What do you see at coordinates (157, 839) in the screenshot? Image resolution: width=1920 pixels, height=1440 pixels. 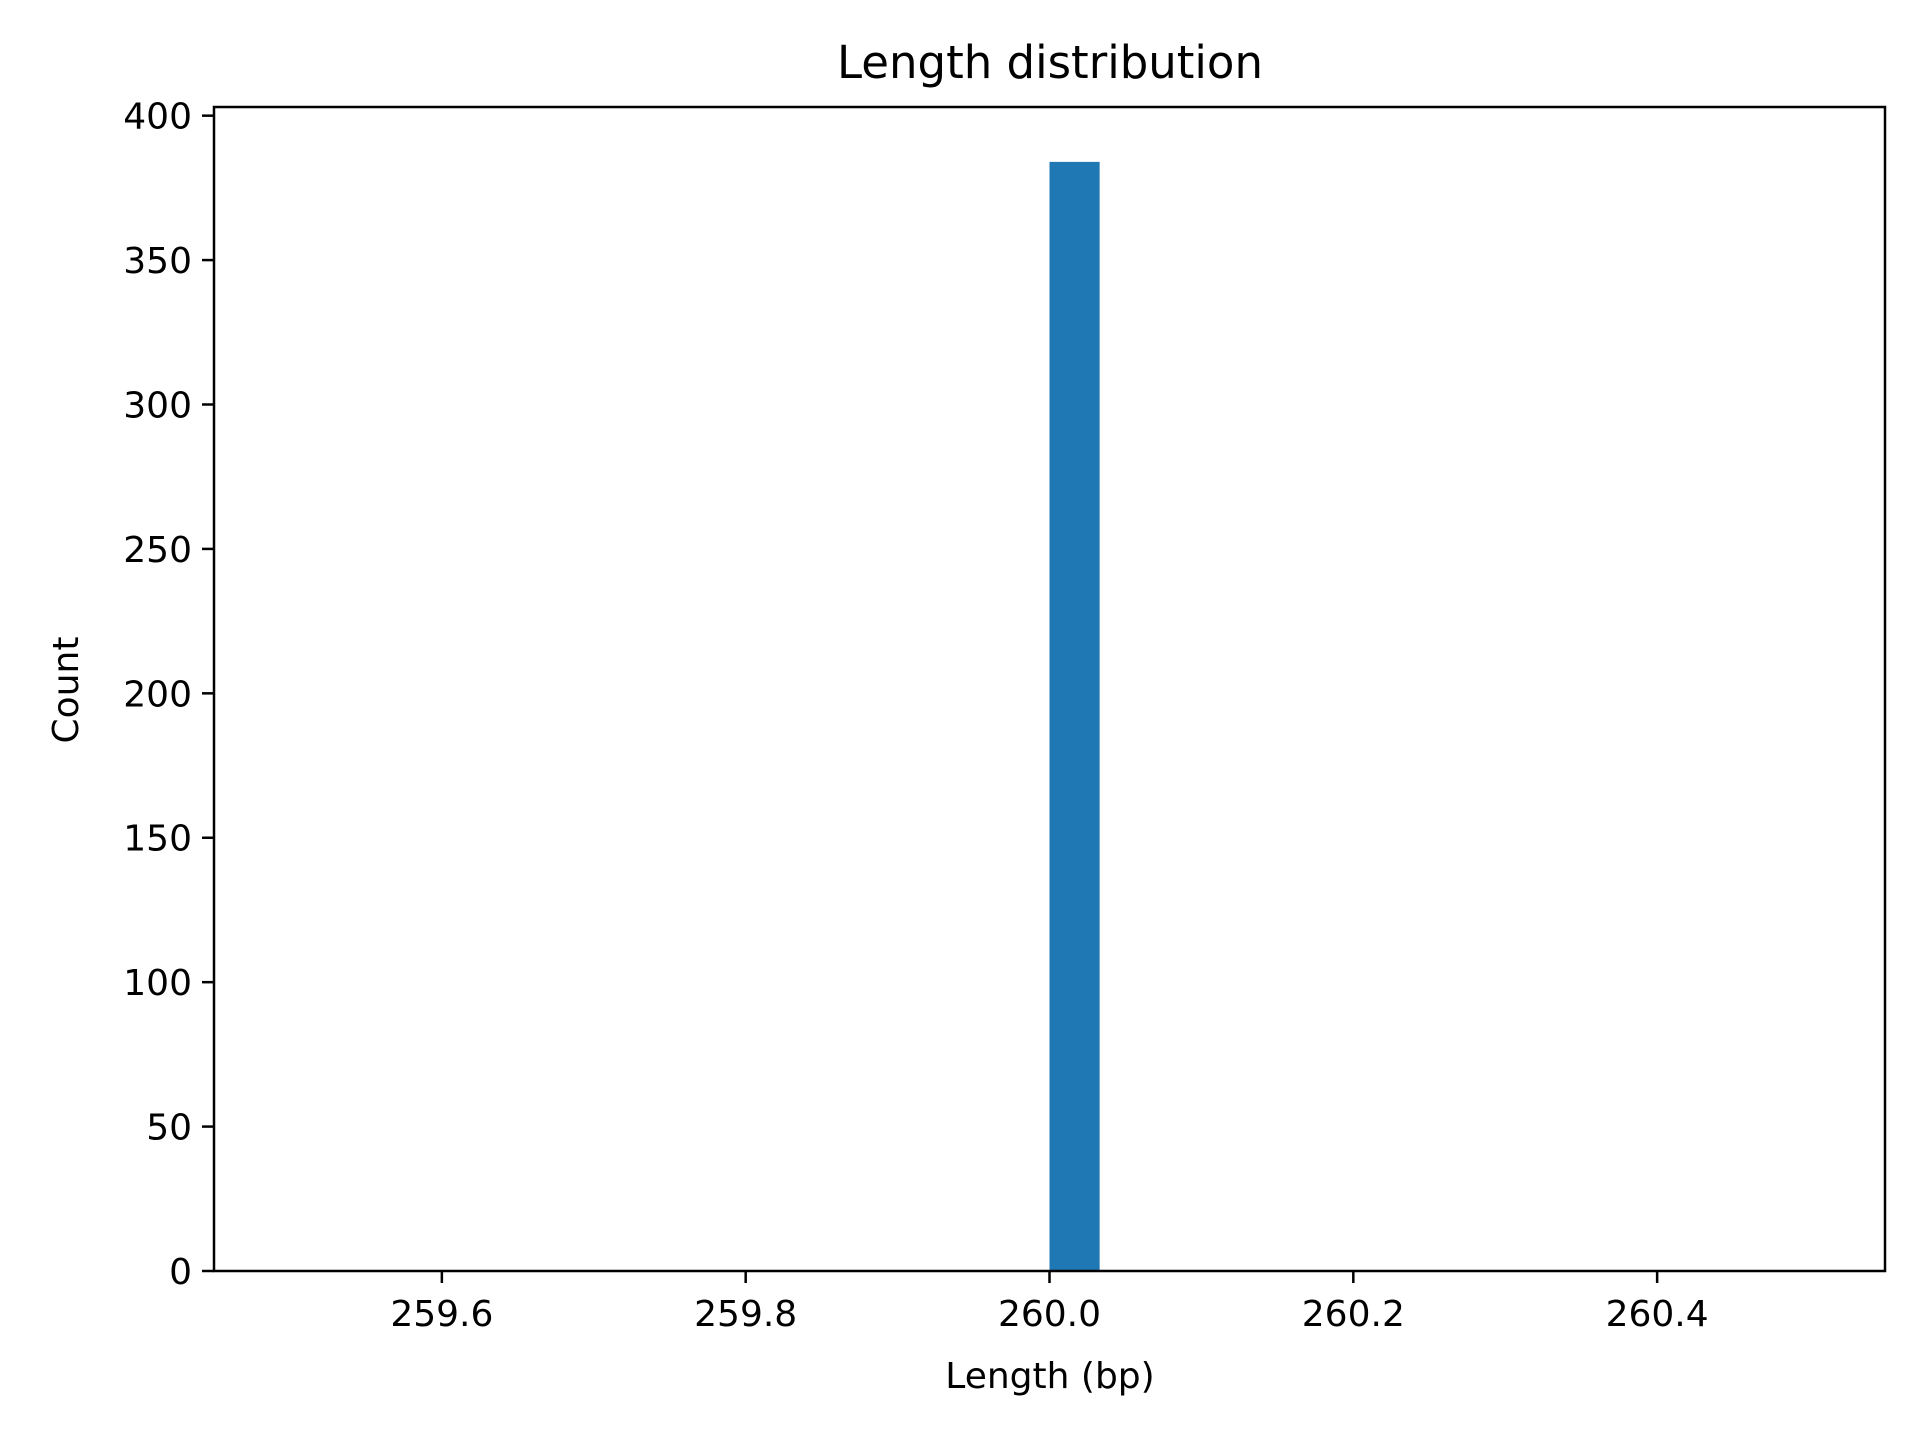 I see `y-tick-label: 150` at bounding box center [157, 839].